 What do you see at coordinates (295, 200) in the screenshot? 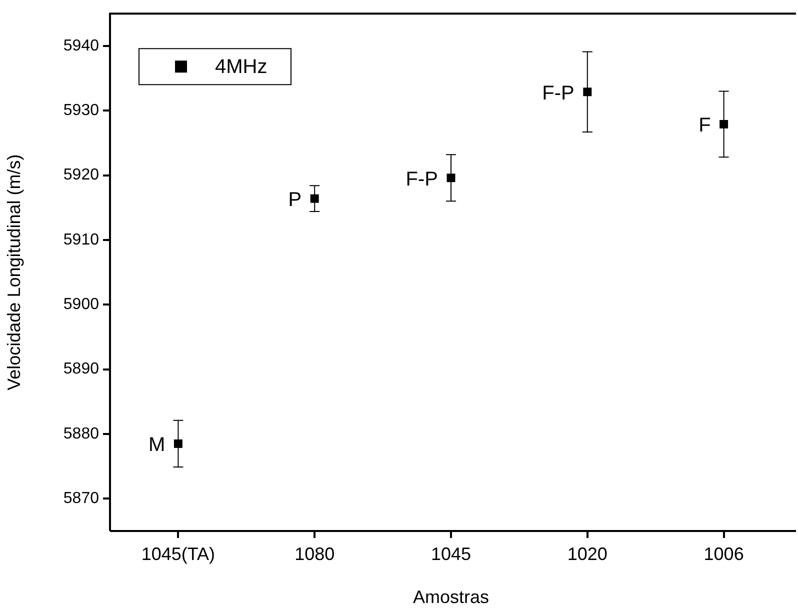
I see `annotation: P` at bounding box center [295, 200].